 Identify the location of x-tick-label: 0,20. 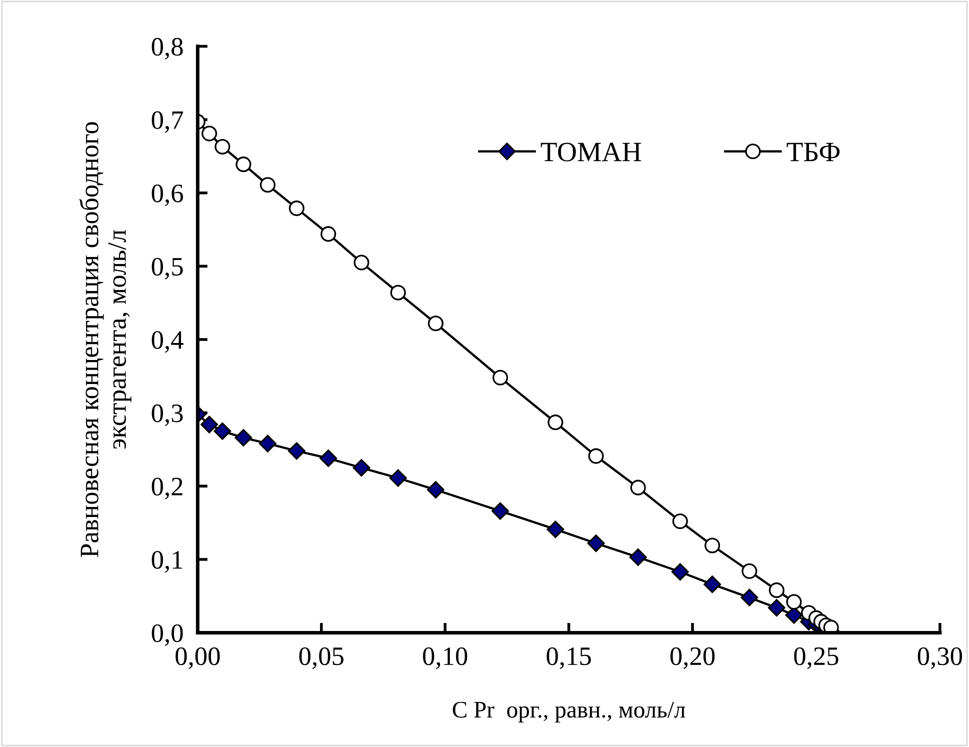
(692, 658).